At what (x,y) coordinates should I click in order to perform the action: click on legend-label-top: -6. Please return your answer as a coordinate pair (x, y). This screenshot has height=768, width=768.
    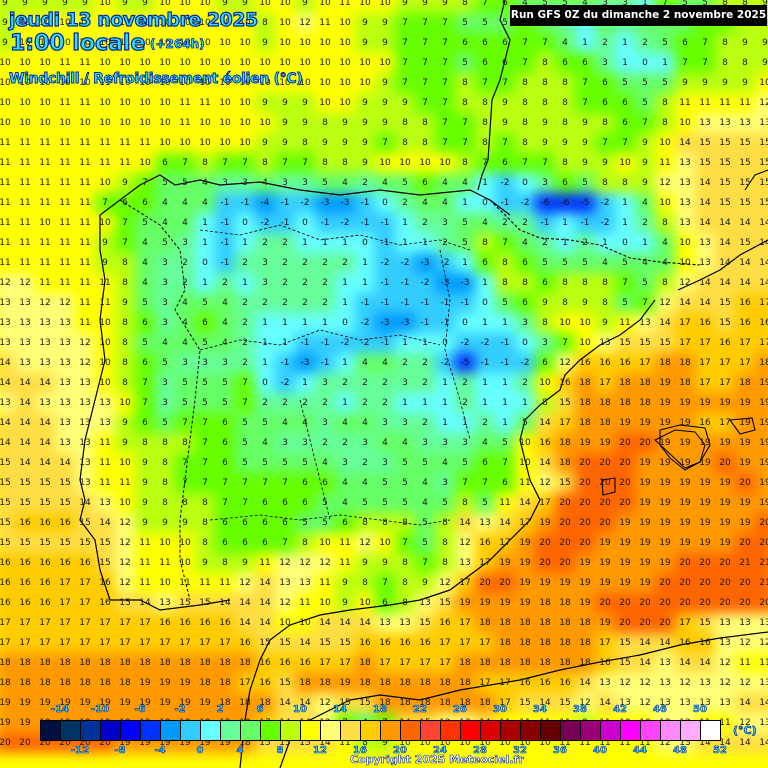
    Looking at the image, I should click on (140, 710).